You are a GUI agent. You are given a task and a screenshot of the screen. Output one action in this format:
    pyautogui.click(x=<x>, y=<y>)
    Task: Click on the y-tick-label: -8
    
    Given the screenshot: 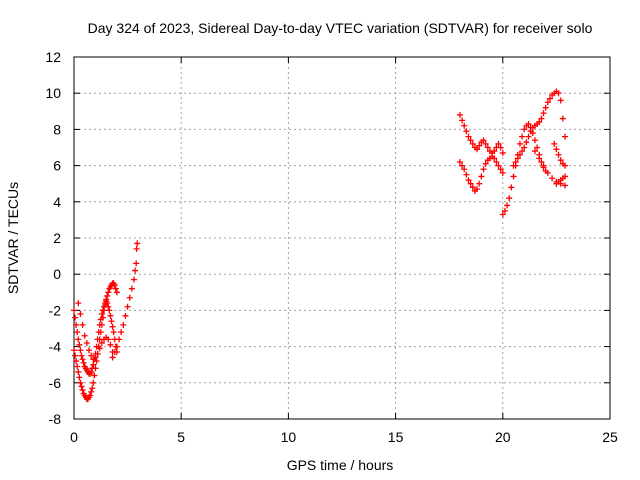 What is the action you would take?
    pyautogui.click(x=55, y=419)
    